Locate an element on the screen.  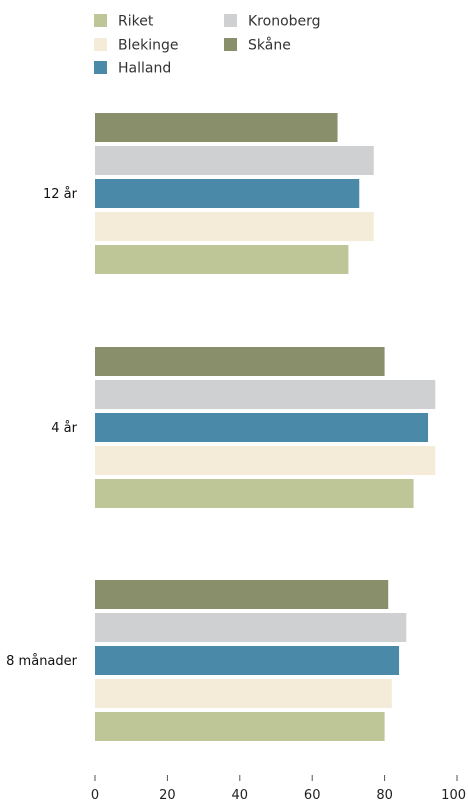
legend-swatch-sk-ne is located at coordinates (230, 44).